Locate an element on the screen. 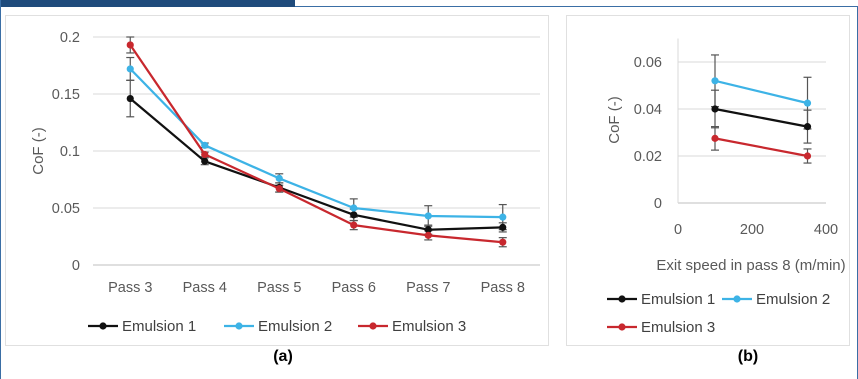 The width and height of the screenshot is (858, 379). gridlines is located at coordinates (751, 121).